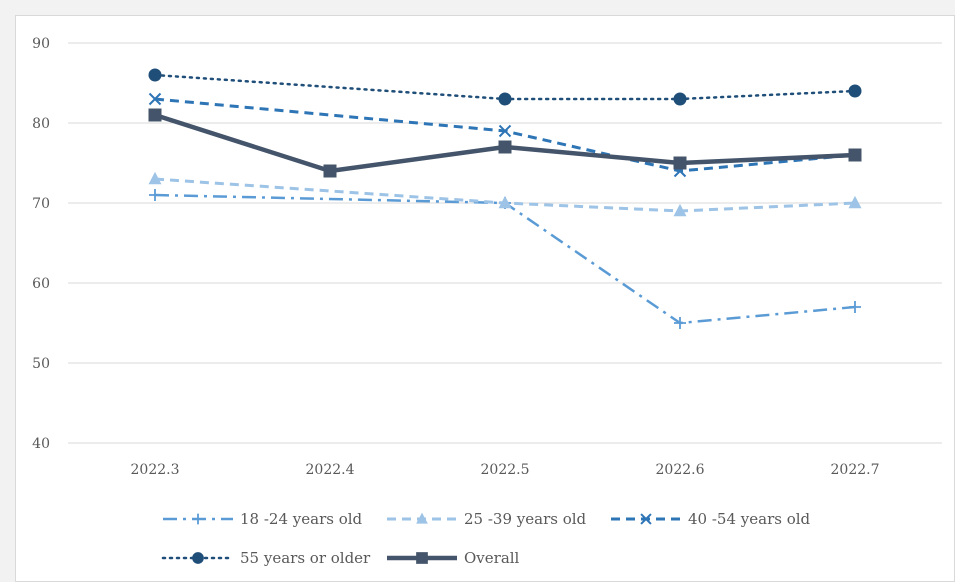  I want to click on legend-entry: 25 -39 years old, so click(487, 519).